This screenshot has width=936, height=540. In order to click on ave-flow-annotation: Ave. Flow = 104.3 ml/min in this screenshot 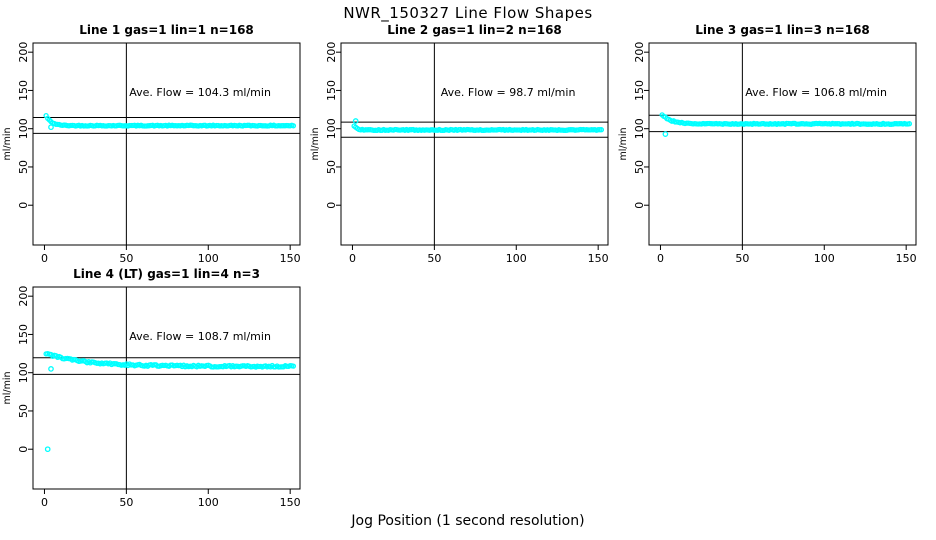, I will do `click(200, 92)`.